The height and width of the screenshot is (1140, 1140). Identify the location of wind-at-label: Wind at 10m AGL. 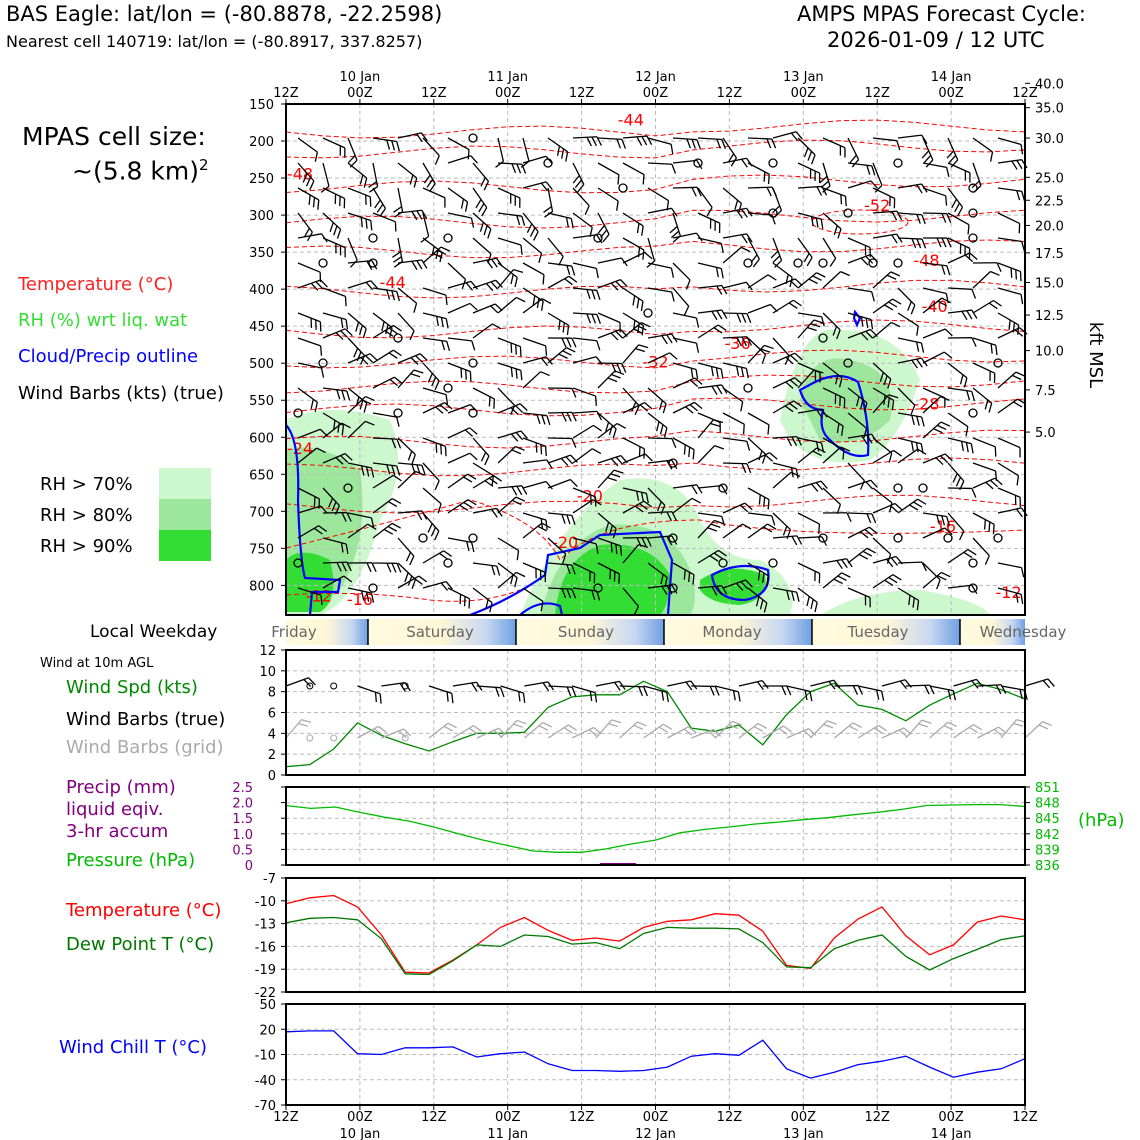
(97, 663).